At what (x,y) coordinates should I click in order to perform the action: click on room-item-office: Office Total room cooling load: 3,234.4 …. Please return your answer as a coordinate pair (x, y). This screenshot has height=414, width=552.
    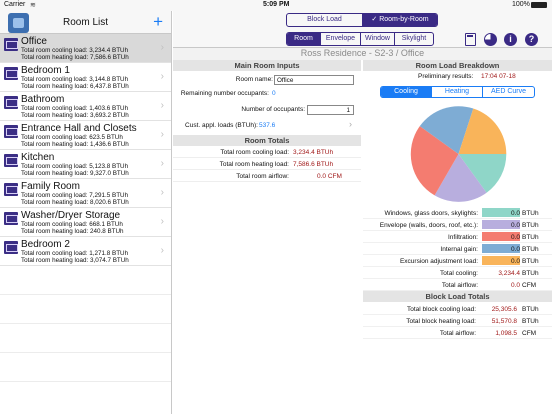
    Looking at the image, I should click on (85, 48).